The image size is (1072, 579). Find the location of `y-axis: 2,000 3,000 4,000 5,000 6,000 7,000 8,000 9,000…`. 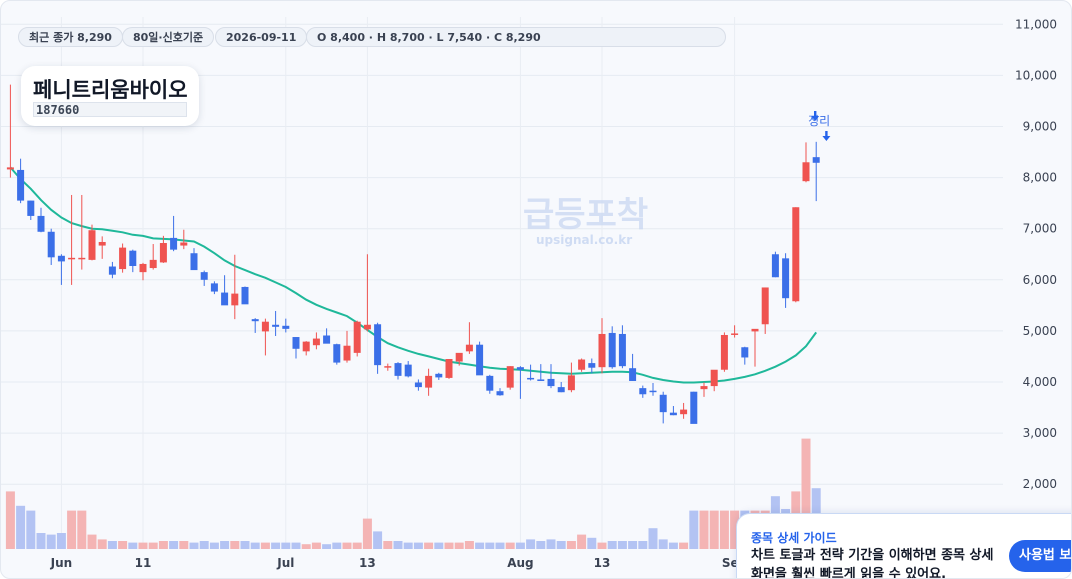

y-axis: 2,000 3,000 4,000 5,000 6,000 7,000 8,000 9,000… is located at coordinates (1036, 254).